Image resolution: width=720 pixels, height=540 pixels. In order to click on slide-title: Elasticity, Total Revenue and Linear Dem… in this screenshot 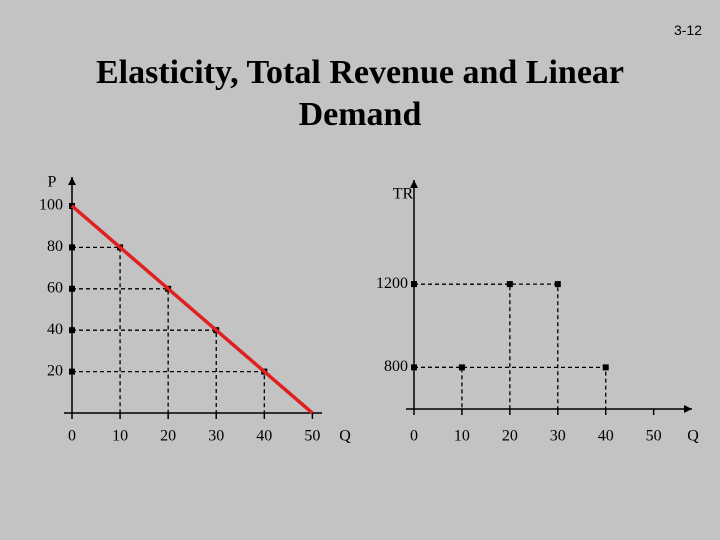, I will do `click(360, 93)`.